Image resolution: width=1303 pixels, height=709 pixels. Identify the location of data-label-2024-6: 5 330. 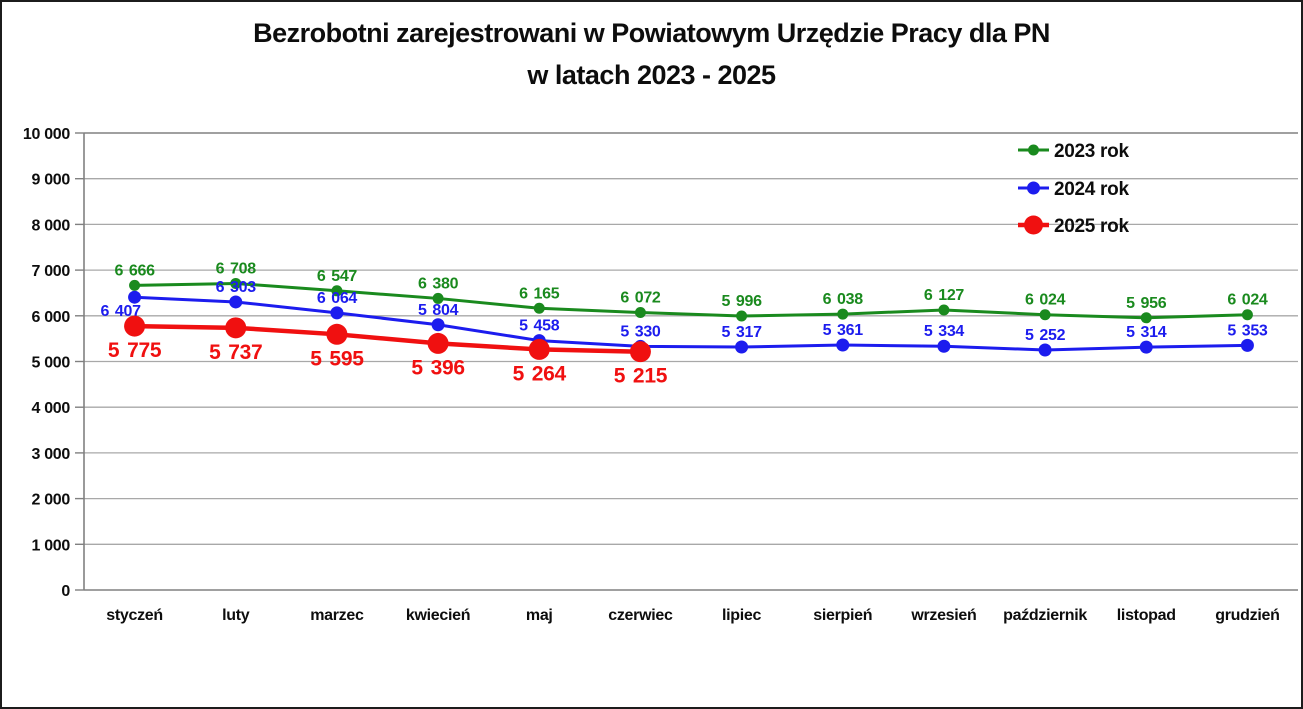
(640, 331).